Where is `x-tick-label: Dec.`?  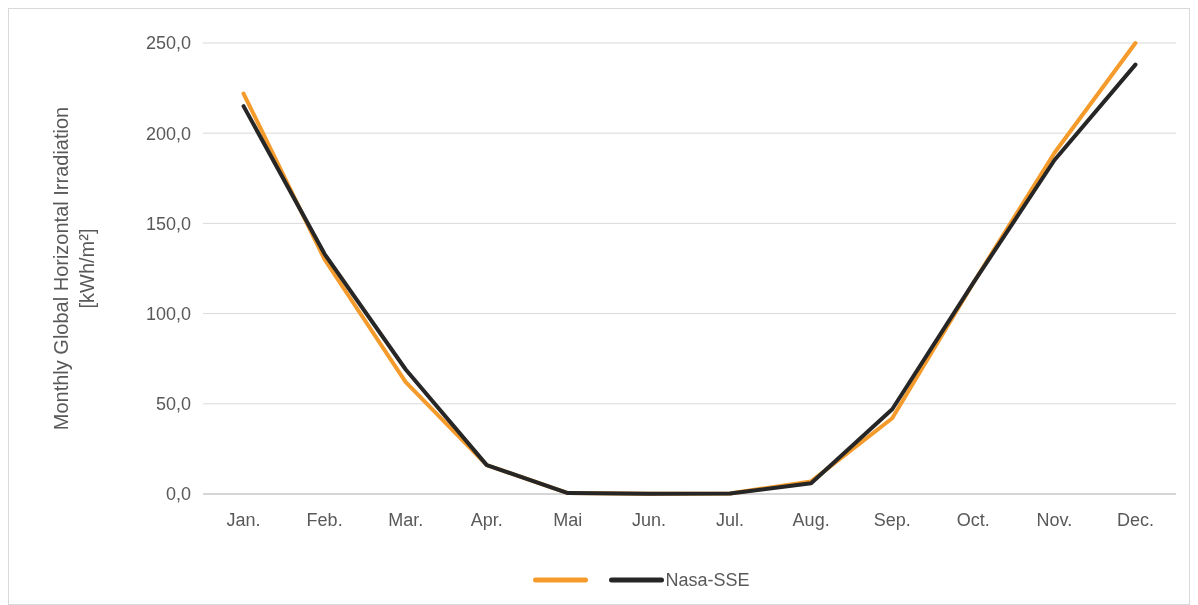 x-tick-label: Dec. is located at coordinates (1135, 520).